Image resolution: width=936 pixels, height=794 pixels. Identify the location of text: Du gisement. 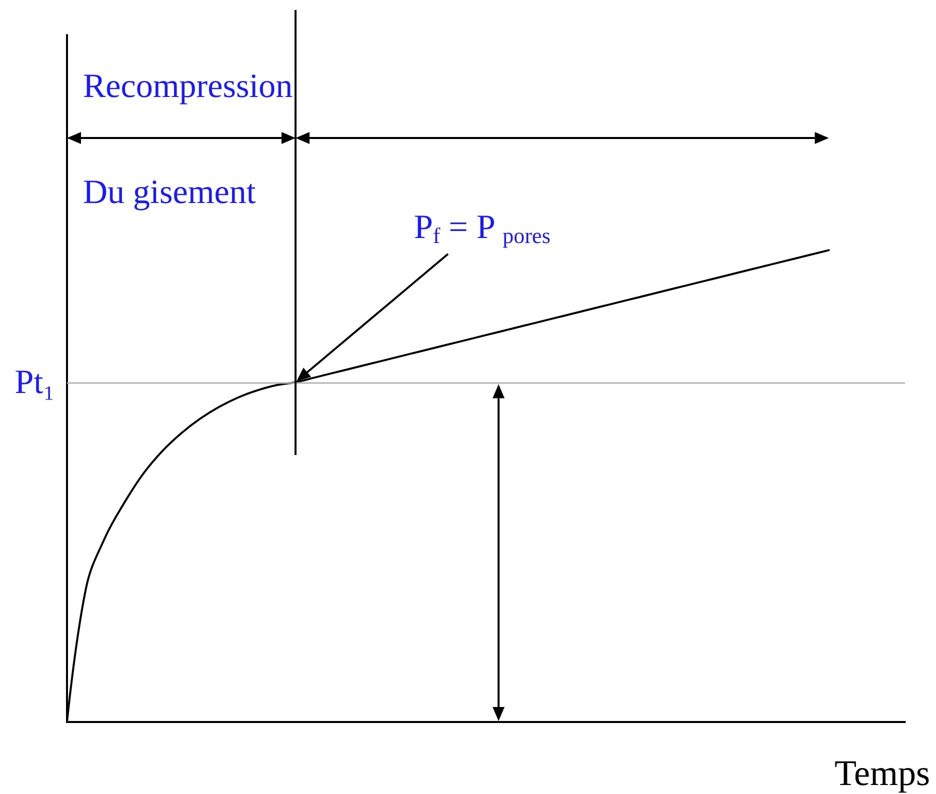
(169, 192).